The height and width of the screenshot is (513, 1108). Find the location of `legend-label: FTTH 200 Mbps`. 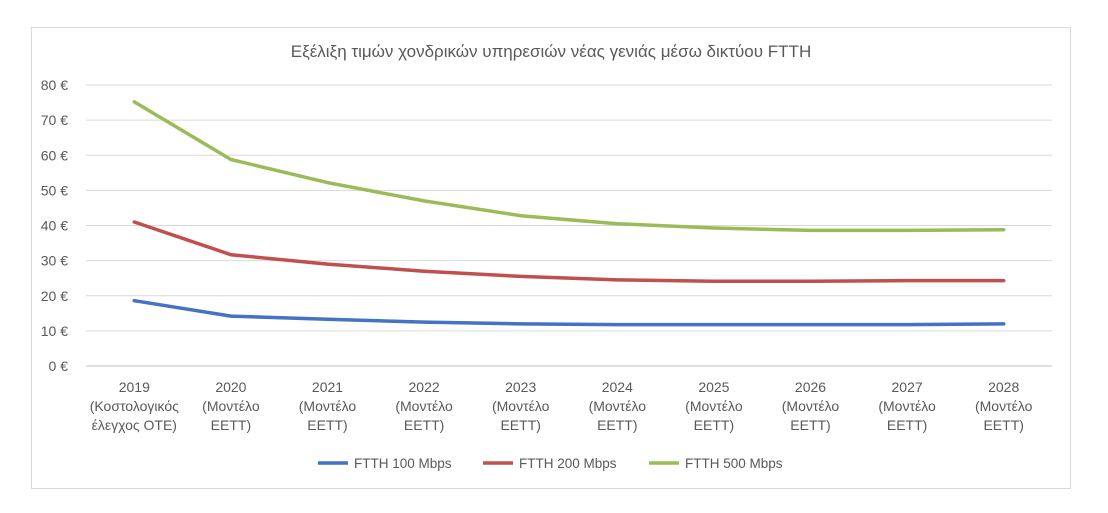

legend-label: FTTH 200 Mbps is located at coordinates (568, 463).